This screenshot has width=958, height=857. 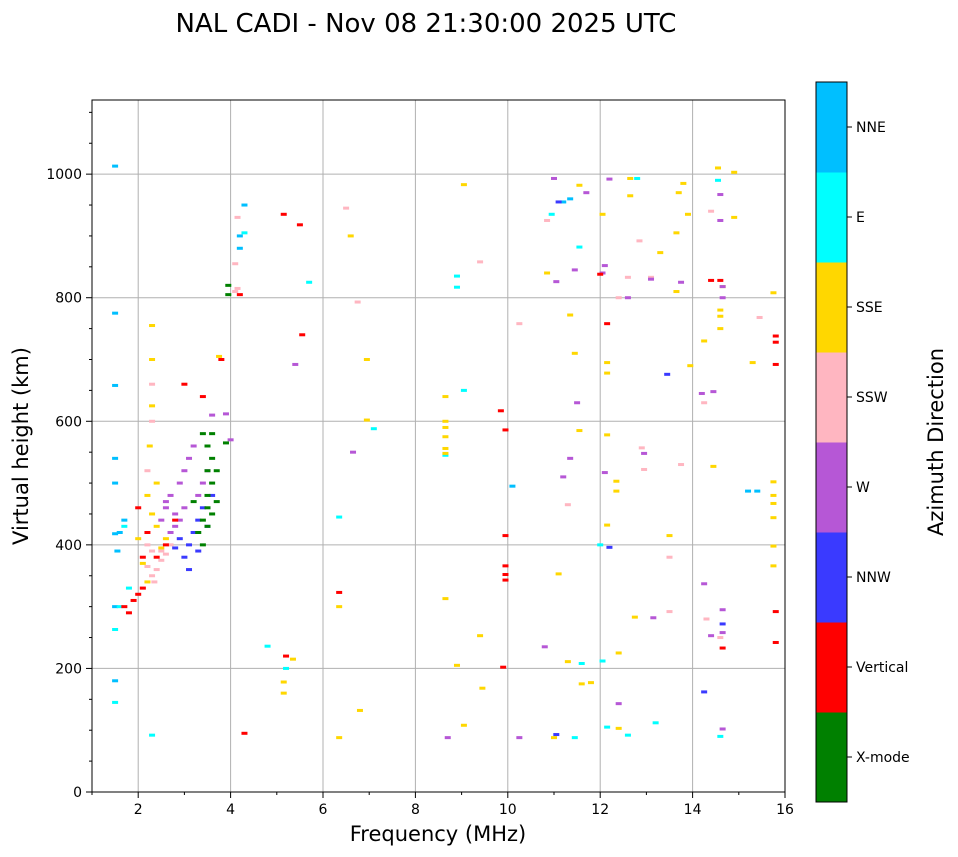 What do you see at coordinates (872, 398) in the screenshot?
I see `colorbar-category-label: SSW` at bounding box center [872, 398].